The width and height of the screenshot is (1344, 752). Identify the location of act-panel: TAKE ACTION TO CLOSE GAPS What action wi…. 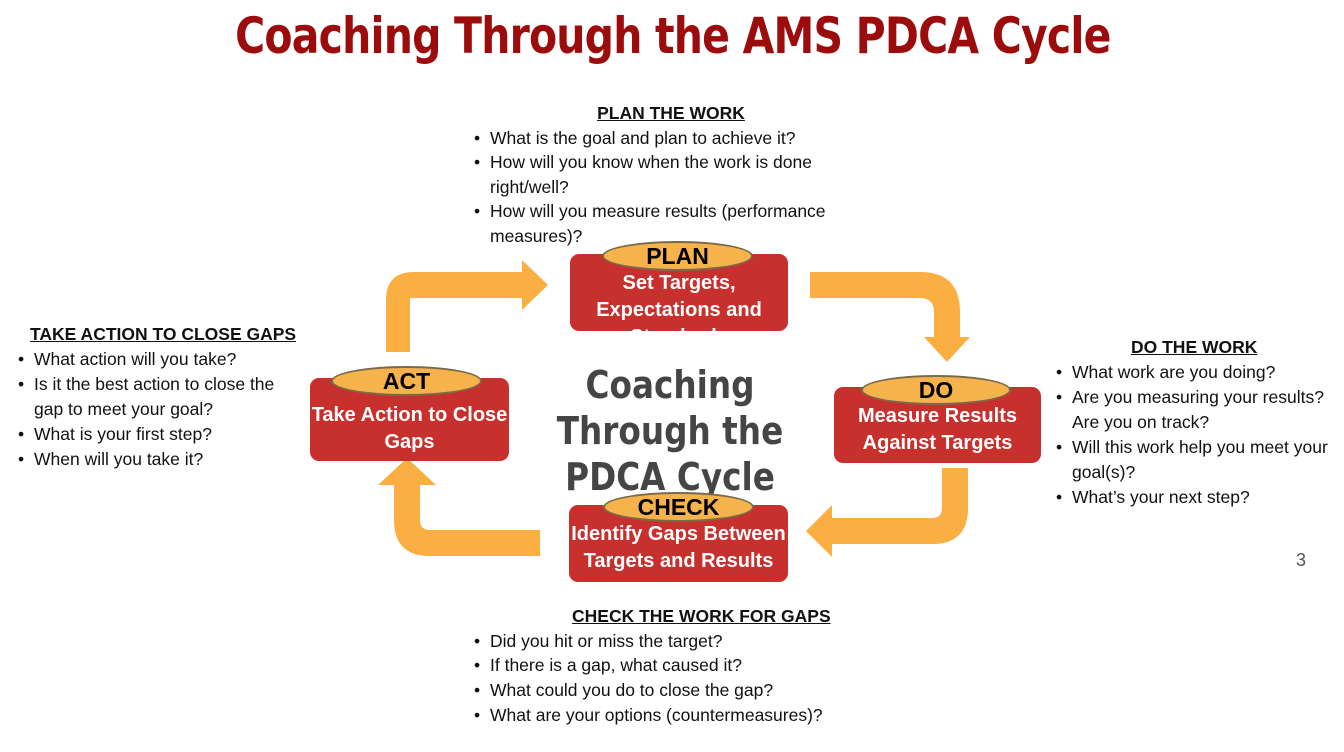
(161, 397).